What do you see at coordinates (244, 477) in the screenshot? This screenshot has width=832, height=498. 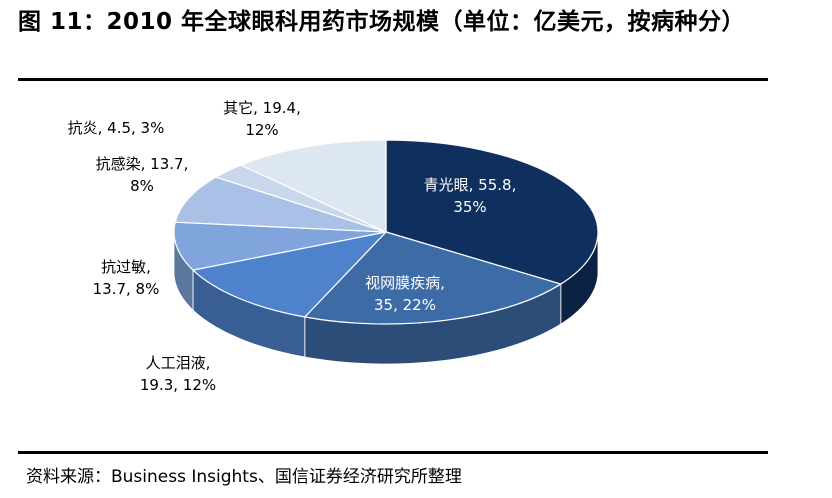 I see `source-note: 资料来源：Business Insights、国信证券经济研究所整理` at bounding box center [244, 477].